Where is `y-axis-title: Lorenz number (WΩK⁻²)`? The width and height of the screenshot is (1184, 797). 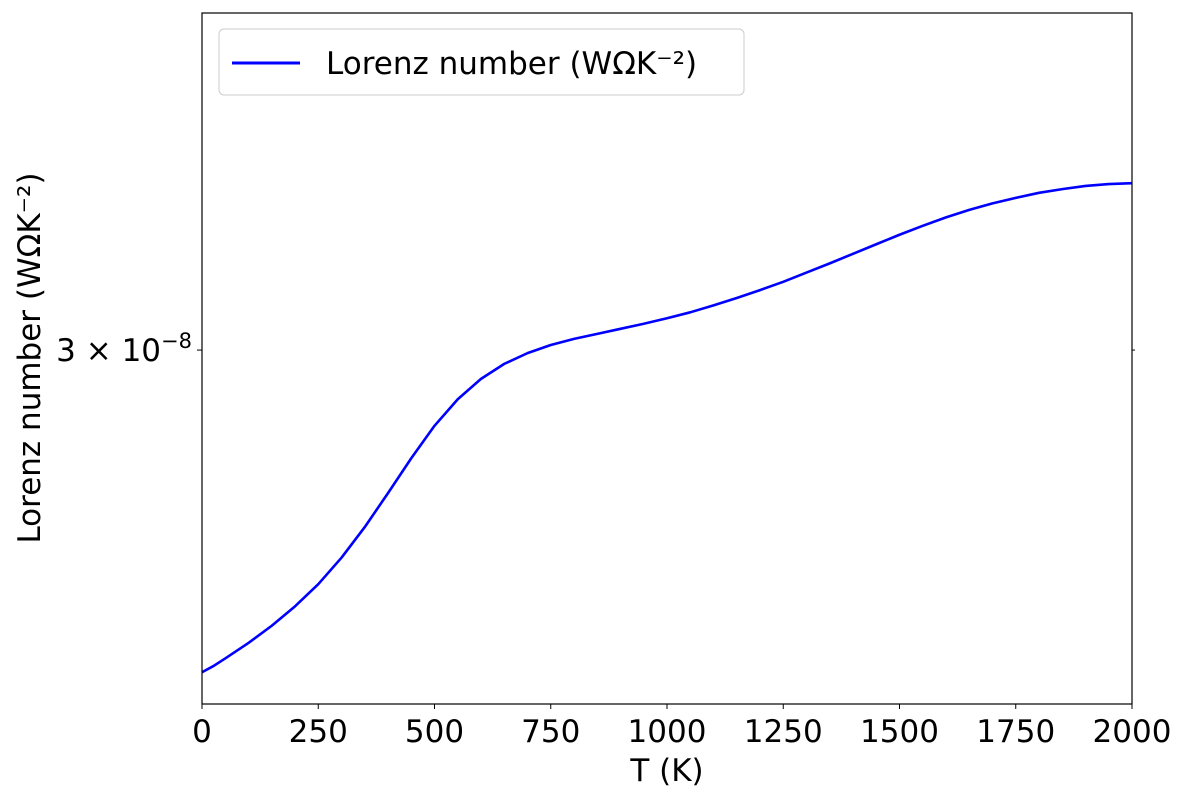
y-axis-title: Lorenz number (WΩK⁻²) is located at coordinates (30, 357).